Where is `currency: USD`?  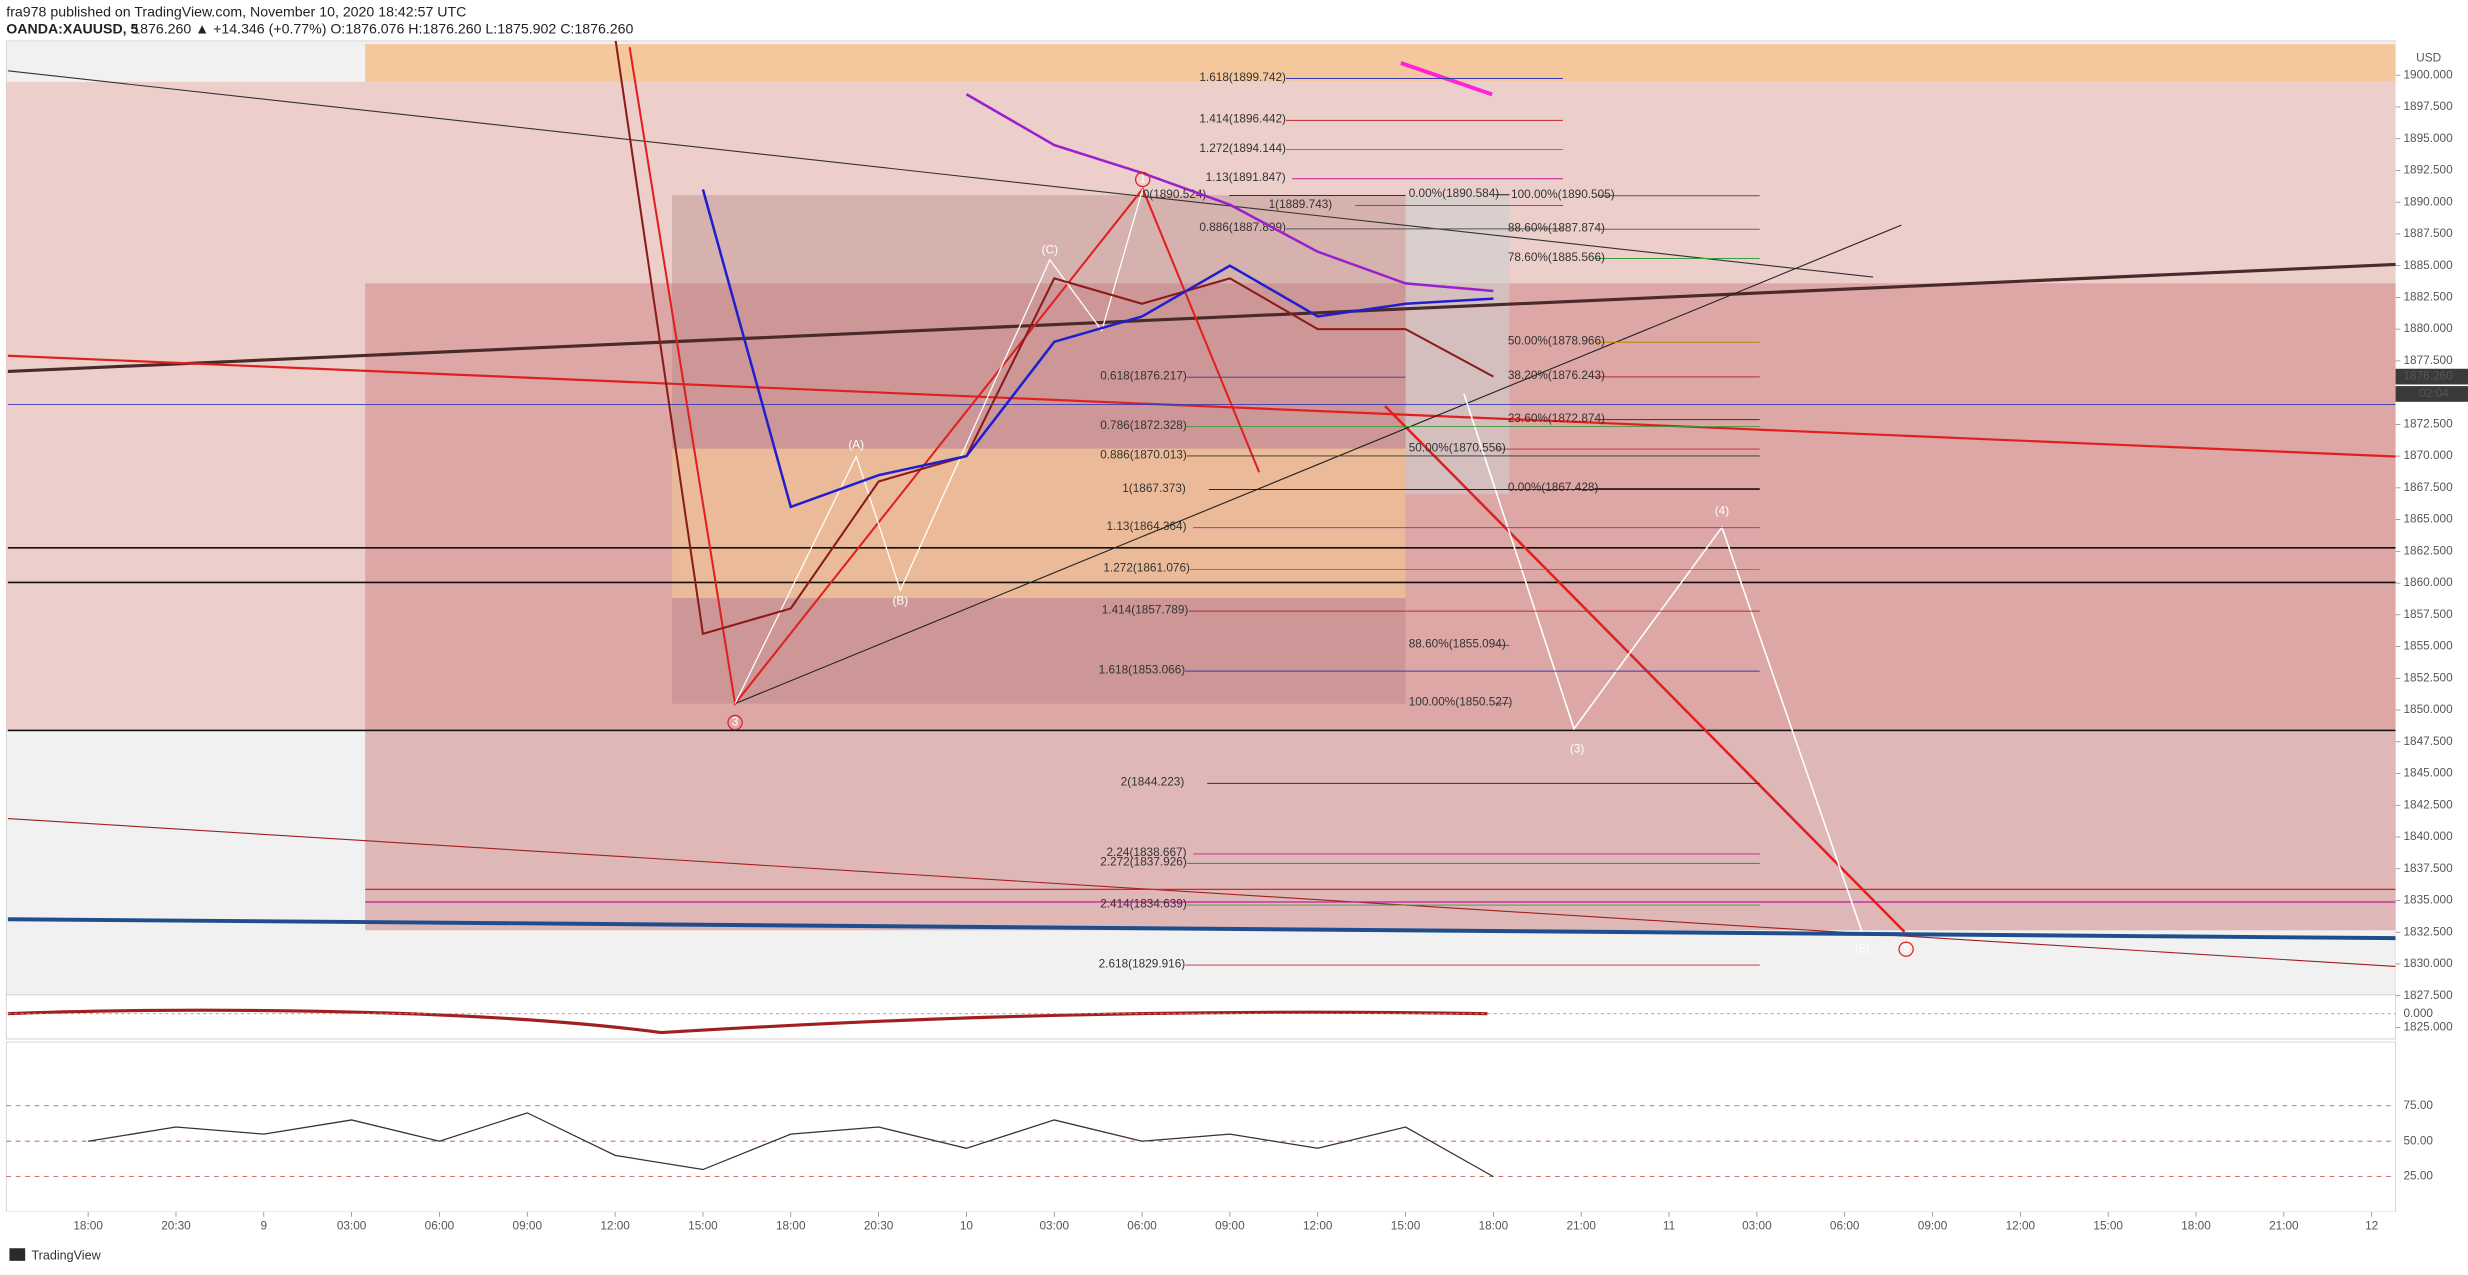
currency: USD is located at coordinates (2428, 57).